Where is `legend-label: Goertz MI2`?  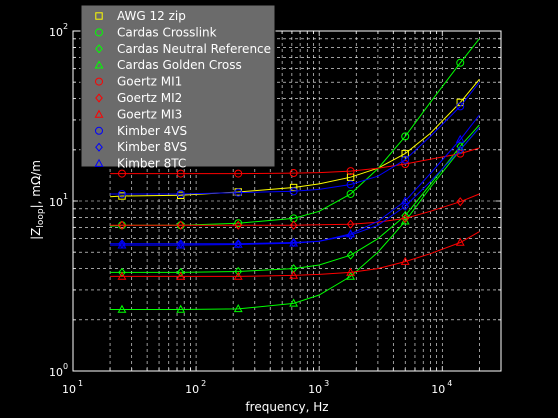
legend-label: Goertz MI2 is located at coordinates (149, 98).